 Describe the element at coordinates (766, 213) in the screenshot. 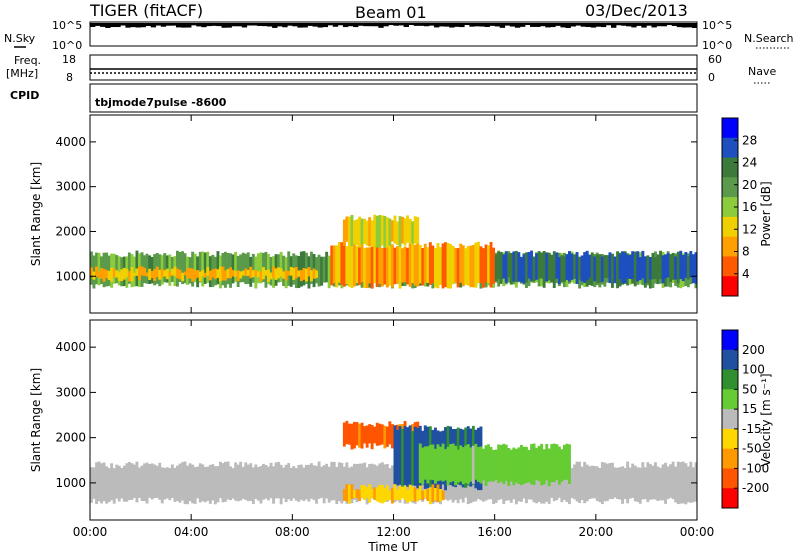

I see `power-cbar-label: Power [dB]` at that location.